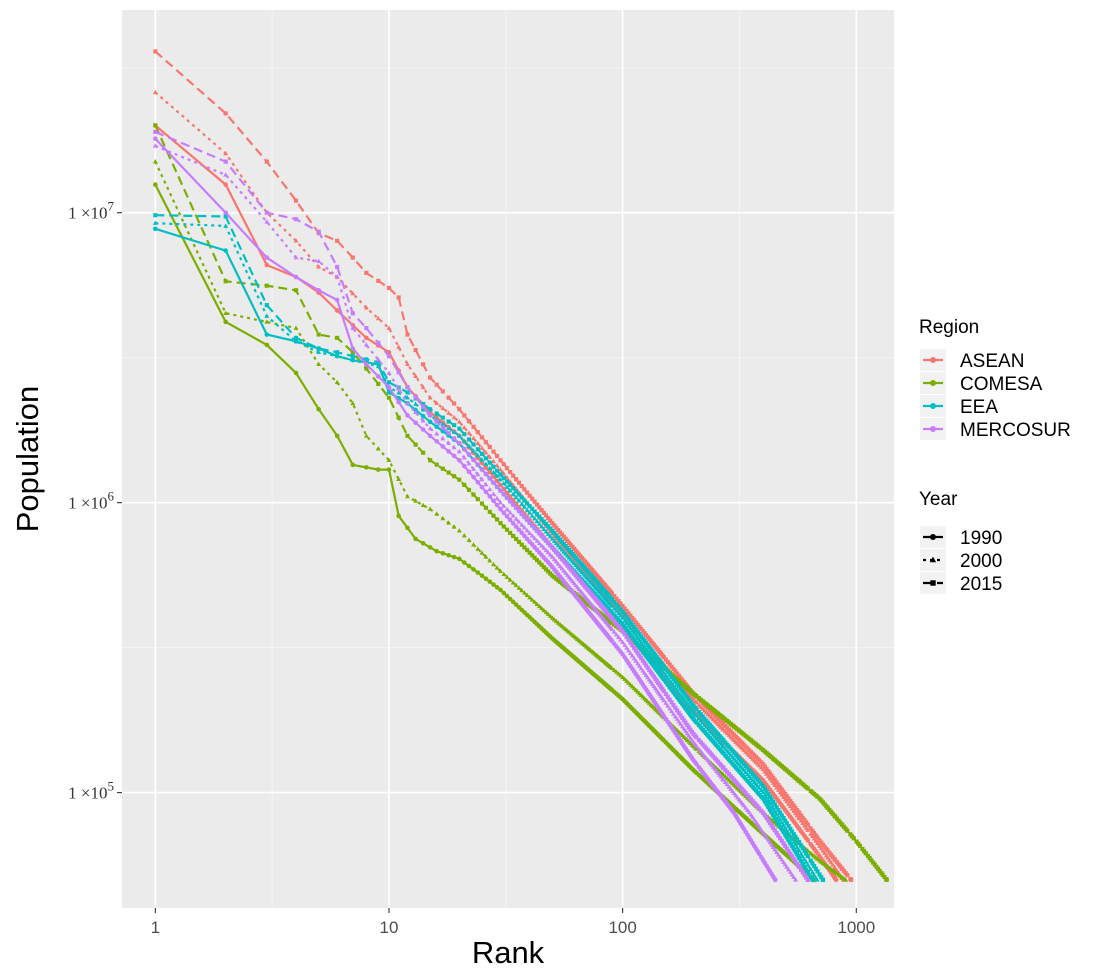 The height and width of the screenshot is (969, 1101). Describe the element at coordinates (938, 499) in the screenshot. I see `legend-year-title: Year` at that location.